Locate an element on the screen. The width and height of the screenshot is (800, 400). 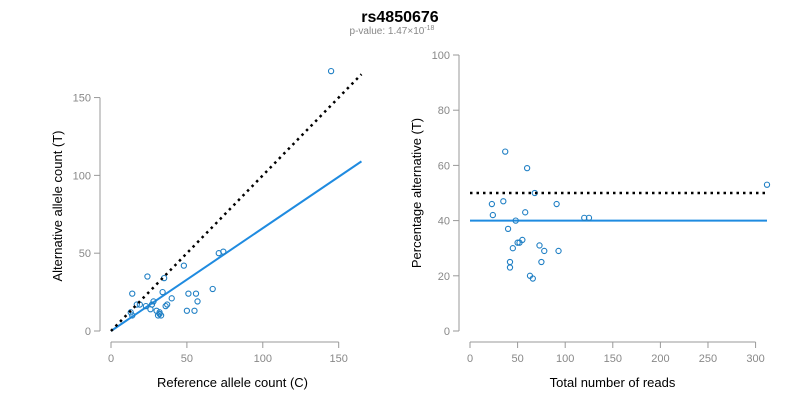
right-x-tick-label: 50 is located at coordinates (517, 359).